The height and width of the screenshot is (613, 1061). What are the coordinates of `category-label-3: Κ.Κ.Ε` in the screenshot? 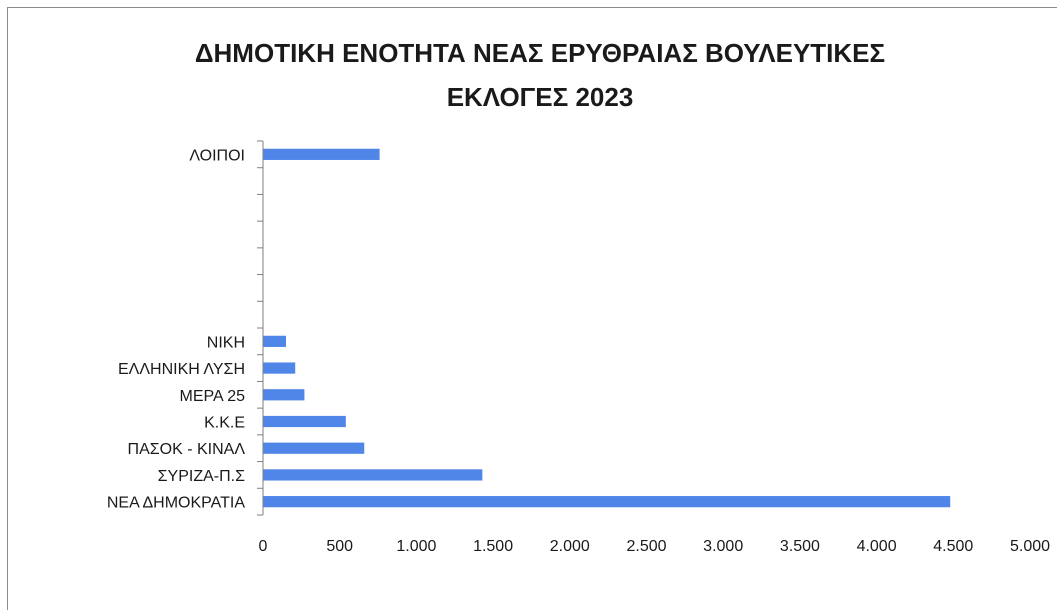 It's located at (224, 423).